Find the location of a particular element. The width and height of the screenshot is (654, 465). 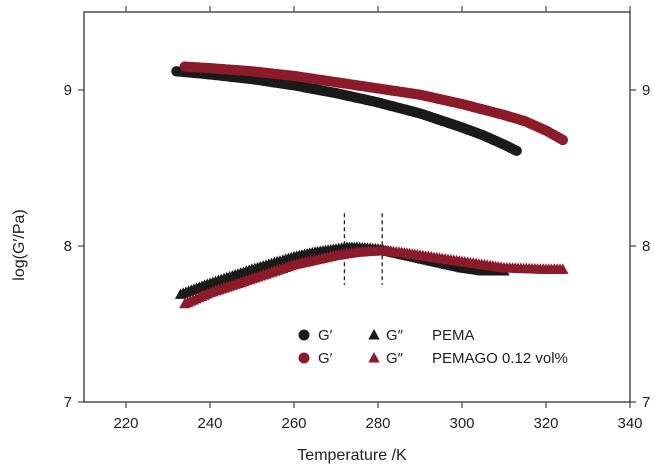

legend-triangle-label-1: G″ is located at coordinates (395, 358).